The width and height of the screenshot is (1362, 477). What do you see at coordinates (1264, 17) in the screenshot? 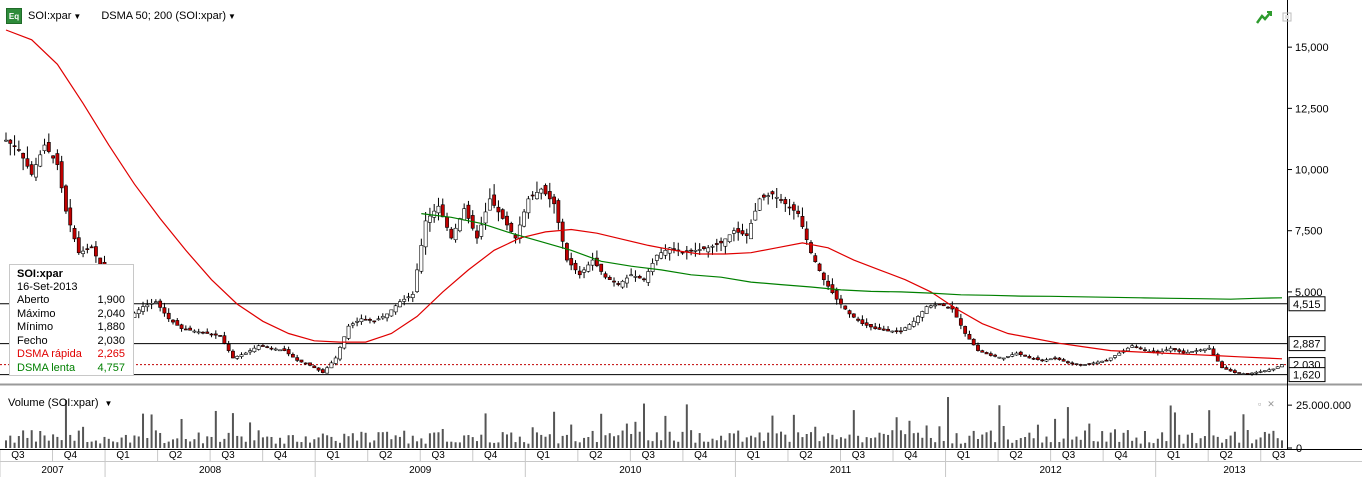
I see `chart-trend-icon` at bounding box center [1264, 17].